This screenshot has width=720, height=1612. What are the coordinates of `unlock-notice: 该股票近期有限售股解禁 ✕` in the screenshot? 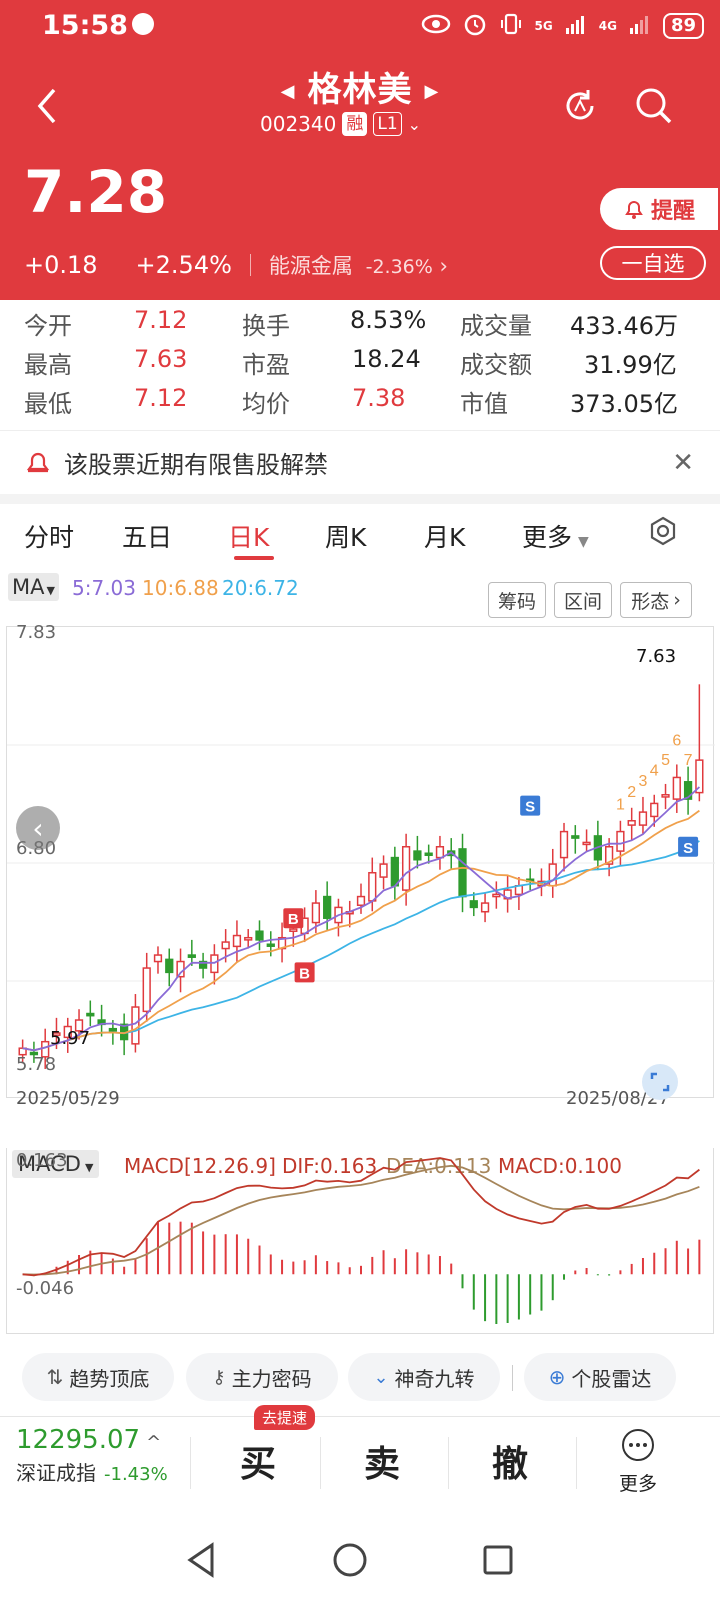 It's located at (360, 462).